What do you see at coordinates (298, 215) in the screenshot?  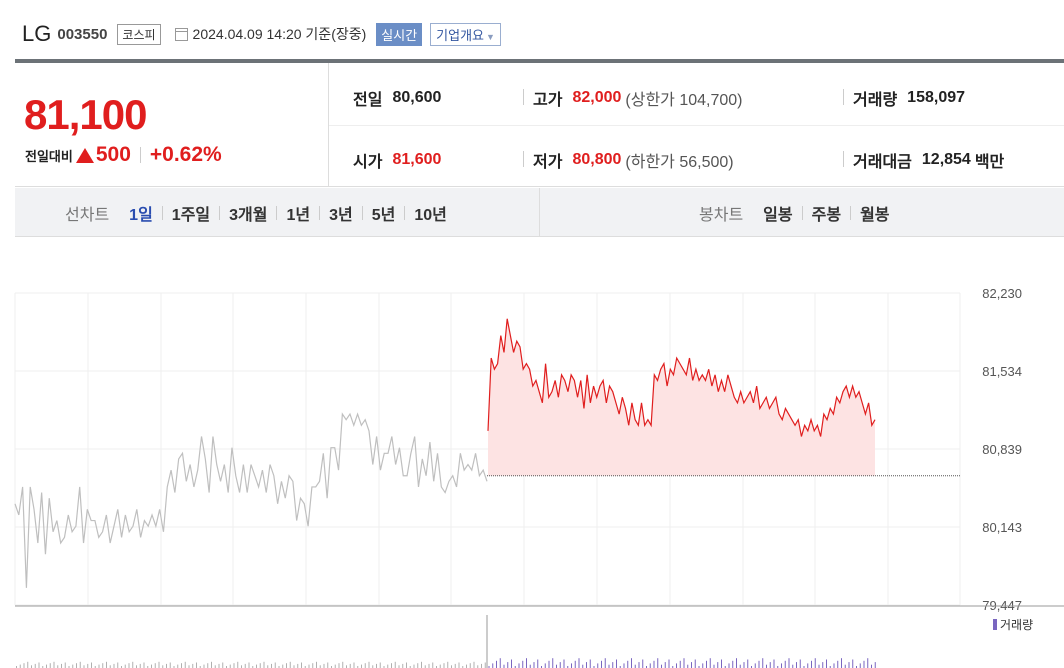 I see `period-1y: 1년` at bounding box center [298, 215].